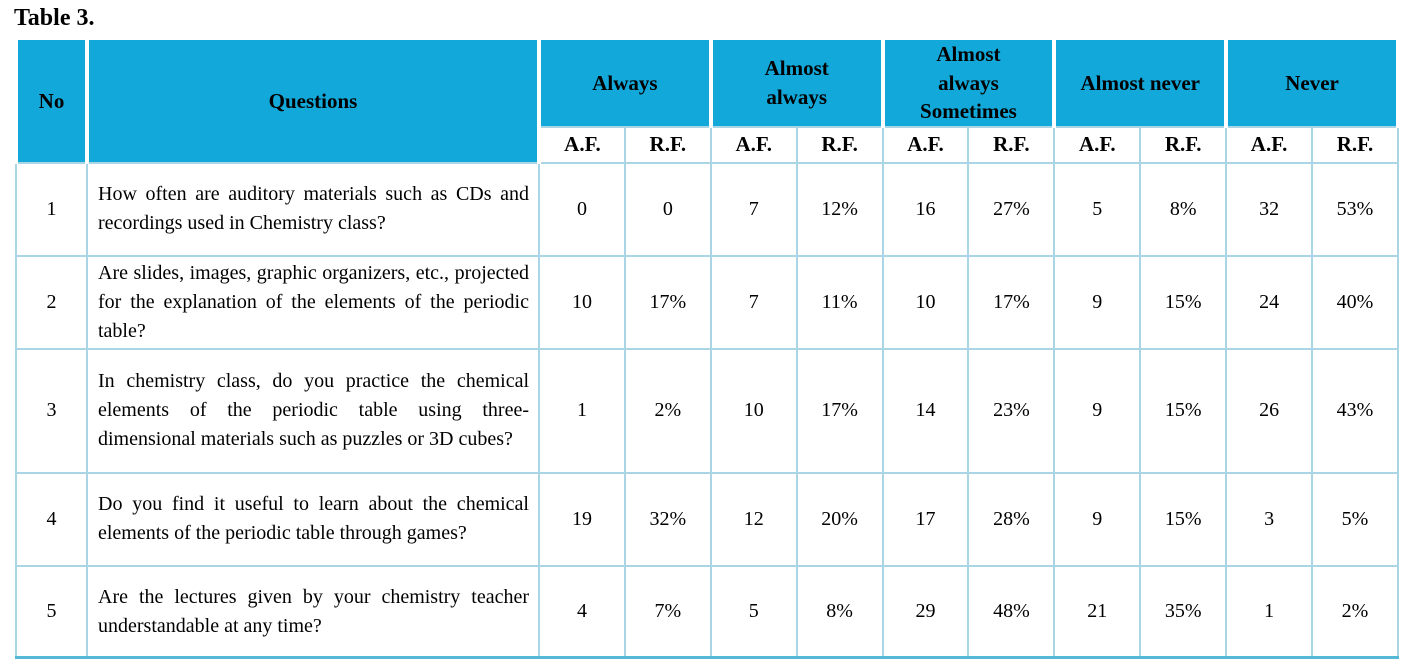 The width and height of the screenshot is (1409, 665). I want to click on af-value-cell: 17, so click(925, 519).